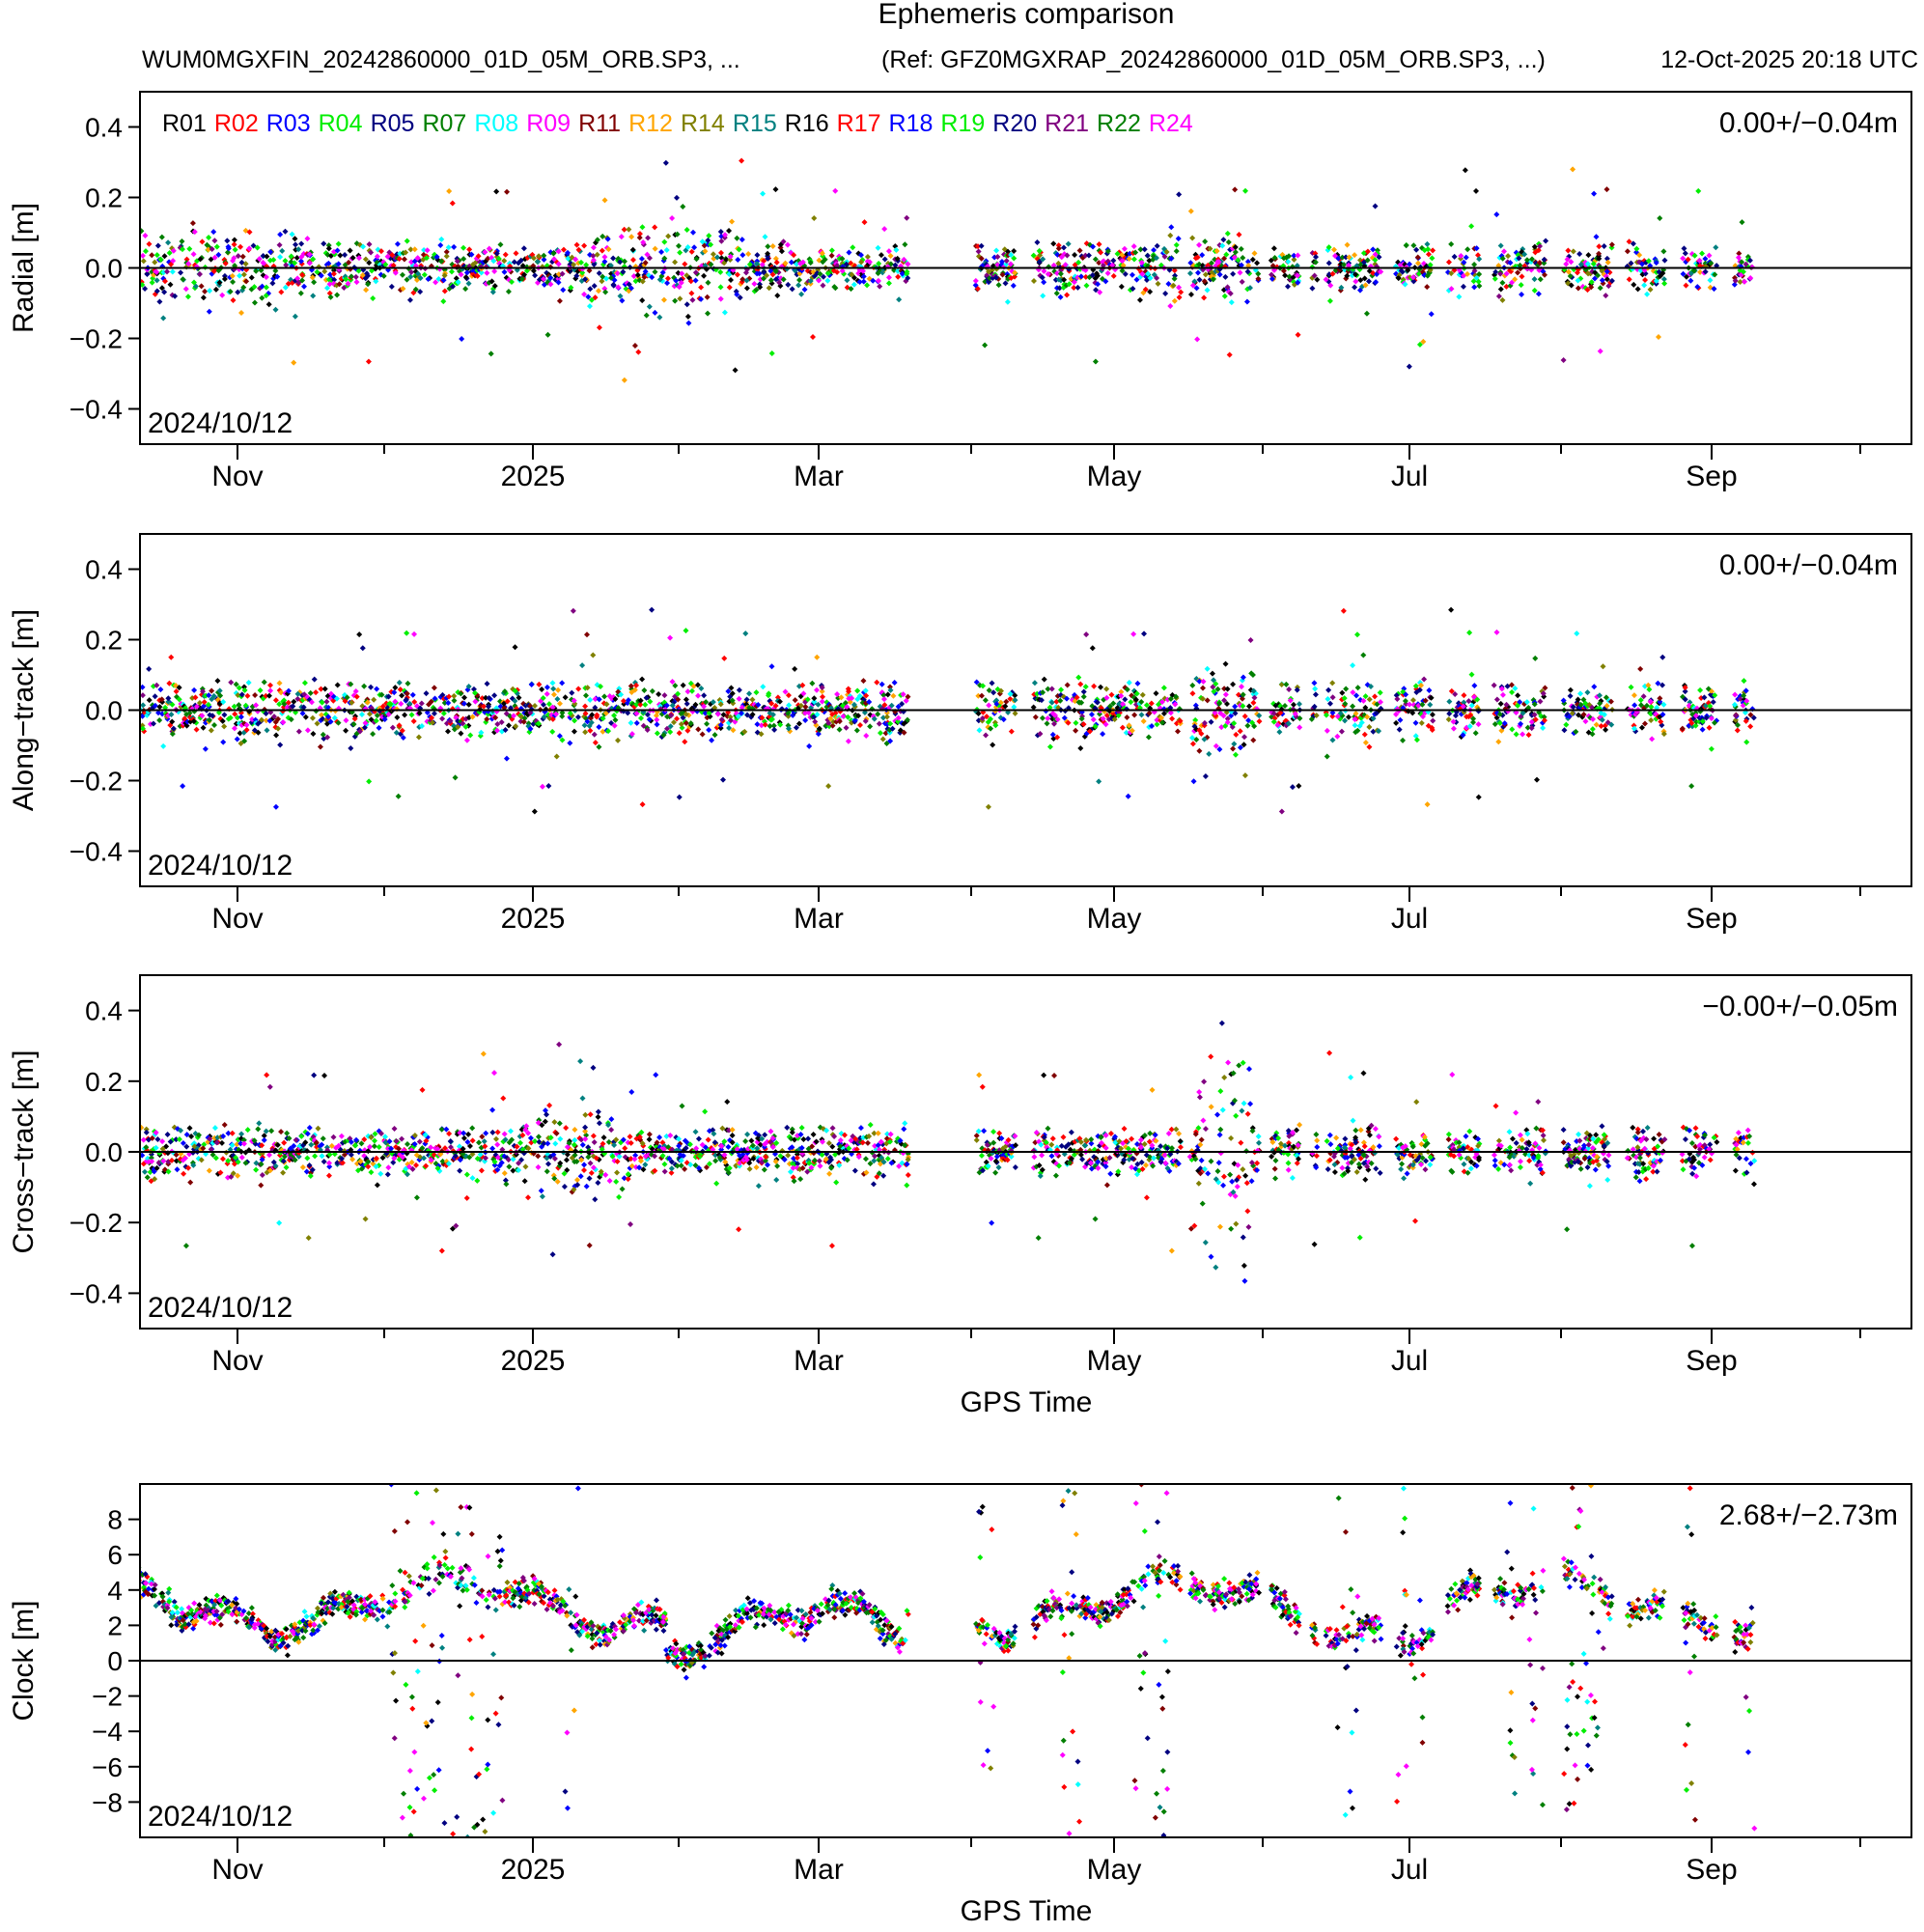 The image size is (1924, 1932). I want to click on y-tick-label: 0.4, so click(104, 128).